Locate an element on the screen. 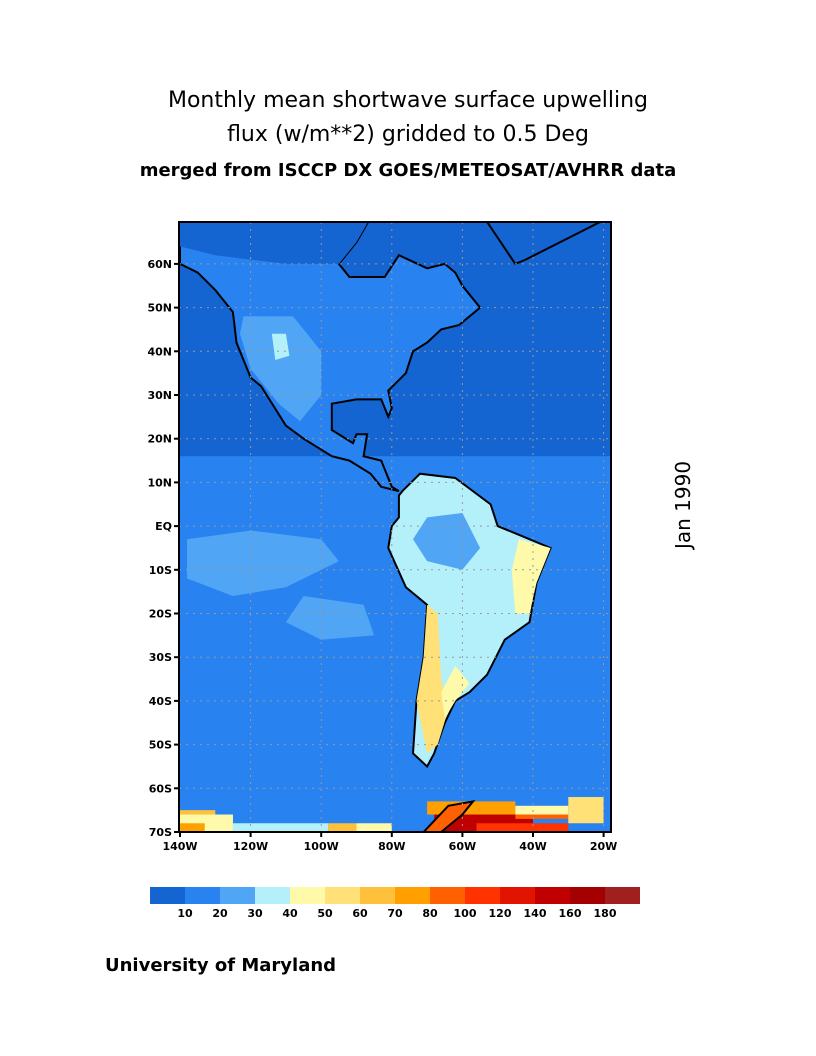  arctic-land is located at coordinates (274, 243).